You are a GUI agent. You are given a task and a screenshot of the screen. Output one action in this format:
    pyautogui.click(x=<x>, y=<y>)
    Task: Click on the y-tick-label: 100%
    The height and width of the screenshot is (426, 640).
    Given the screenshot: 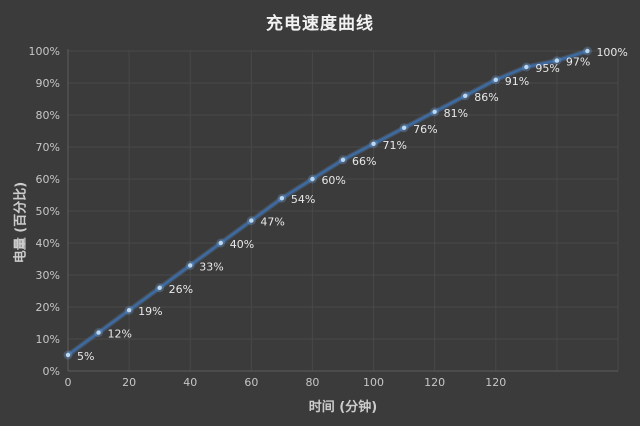 What is the action you would take?
    pyautogui.click(x=44, y=51)
    